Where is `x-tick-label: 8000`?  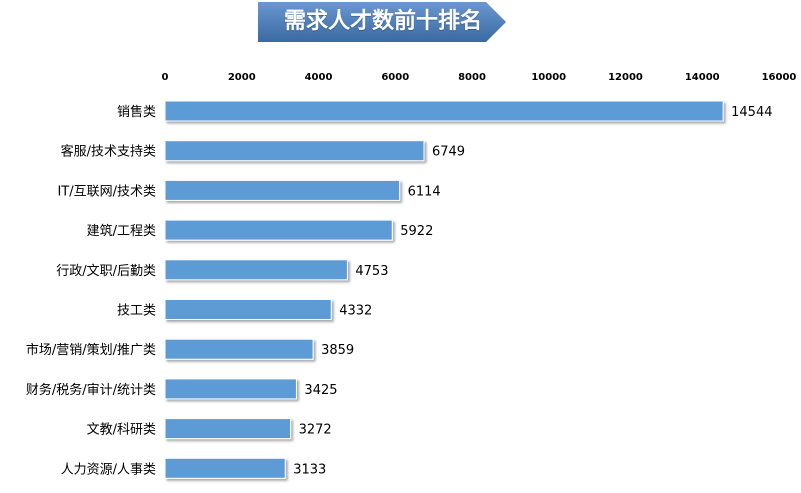 x-tick-label: 8000 is located at coordinates (472, 77).